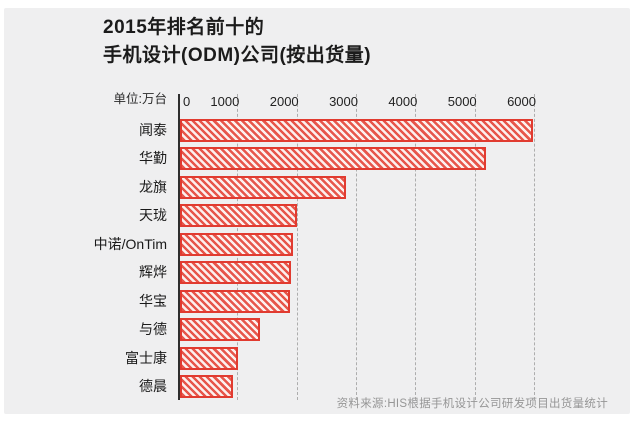 Image resolution: width=634 pixels, height=422 pixels. I want to click on bar-label: 中诺/OnTim, so click(130, 243).